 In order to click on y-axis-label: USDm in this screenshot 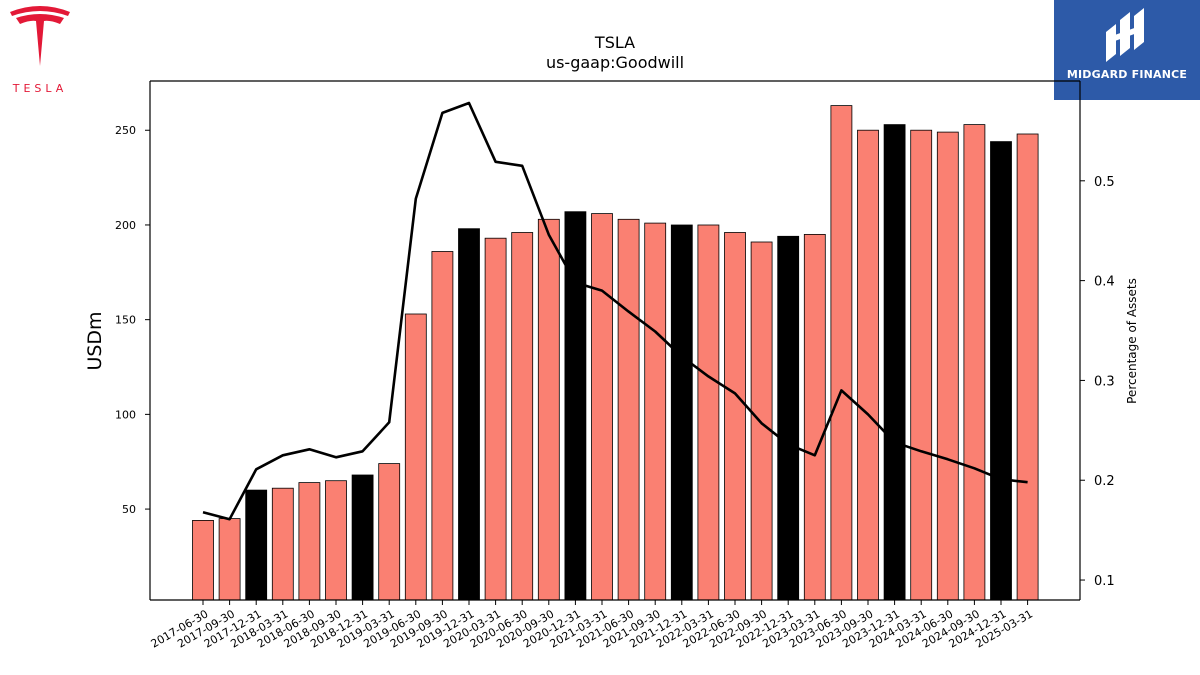, I will do `click(95, 340)`.